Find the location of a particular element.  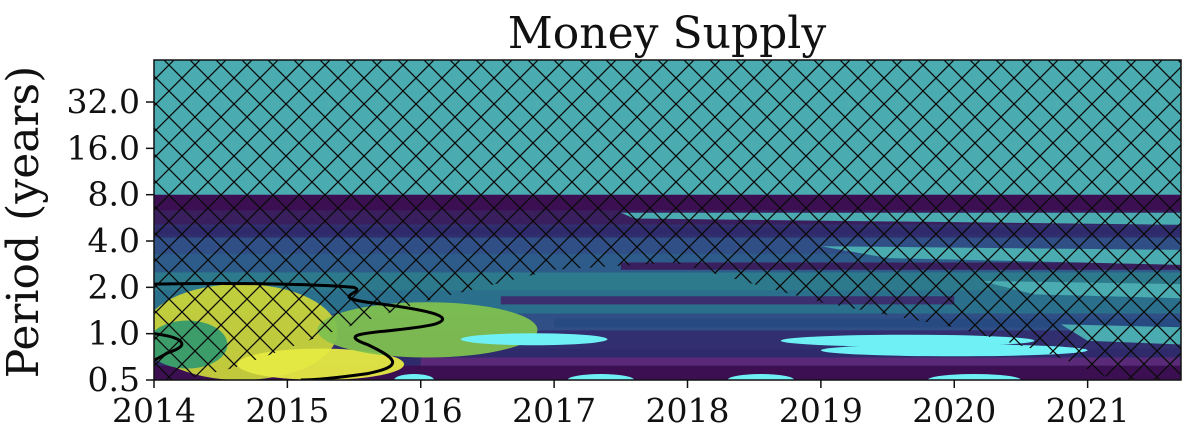

chart-title: Money Supply is located at coordinates (667, 33).